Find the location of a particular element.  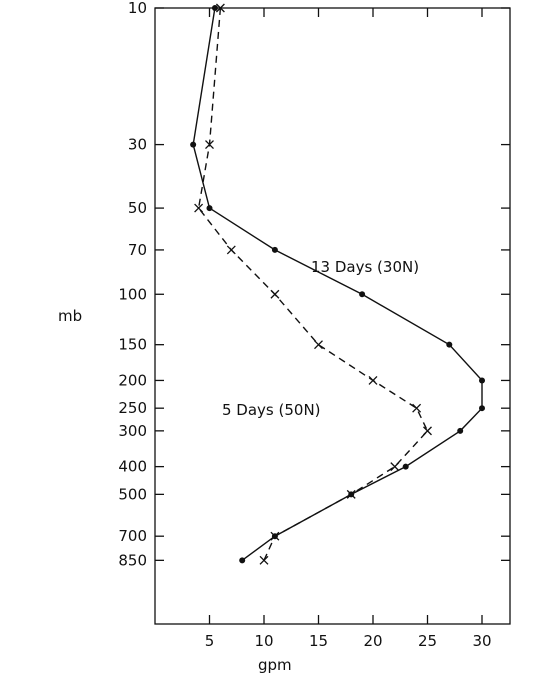

y-tick-label: 10 is located at coordinates (137, 8).